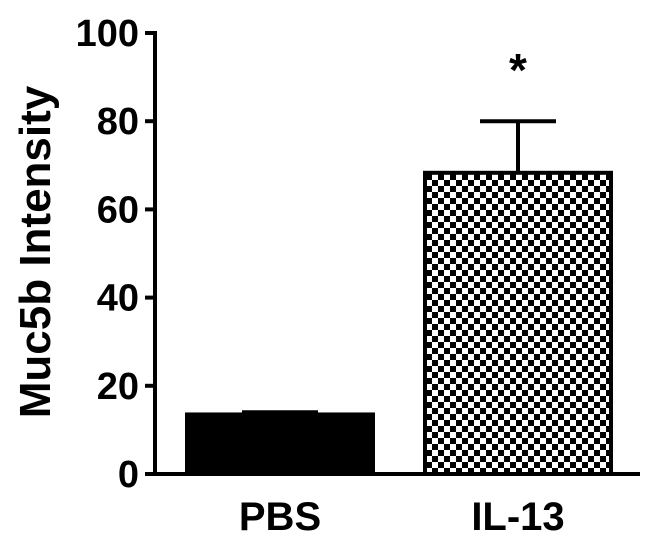 Image resolution: width=650 pixels, height=544 pixels. Describe the element at coordinates (280, 517) in the screenshot. I see `x-tick-label-PBS: PBS` at that location.